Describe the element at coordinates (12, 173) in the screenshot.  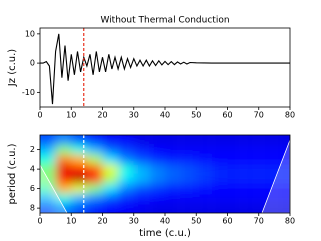
I see `y-axis-label: period (c.u.)` at that location.